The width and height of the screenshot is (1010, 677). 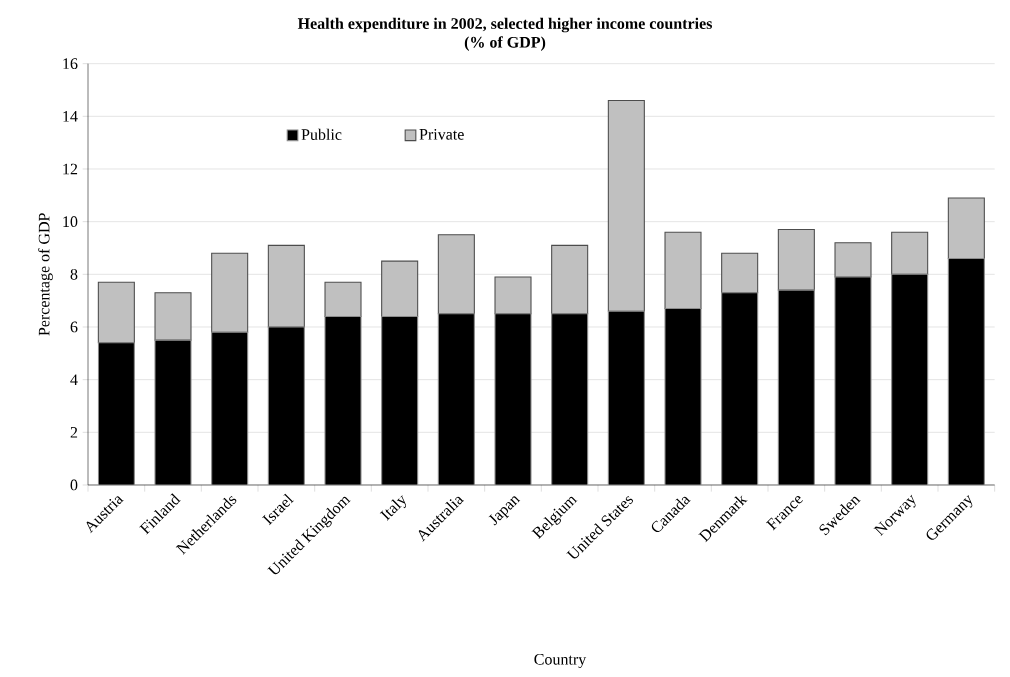 I want to click on chart-title: Health expenditure in 2002, selected higher income countries, so click(x=505, y=25).